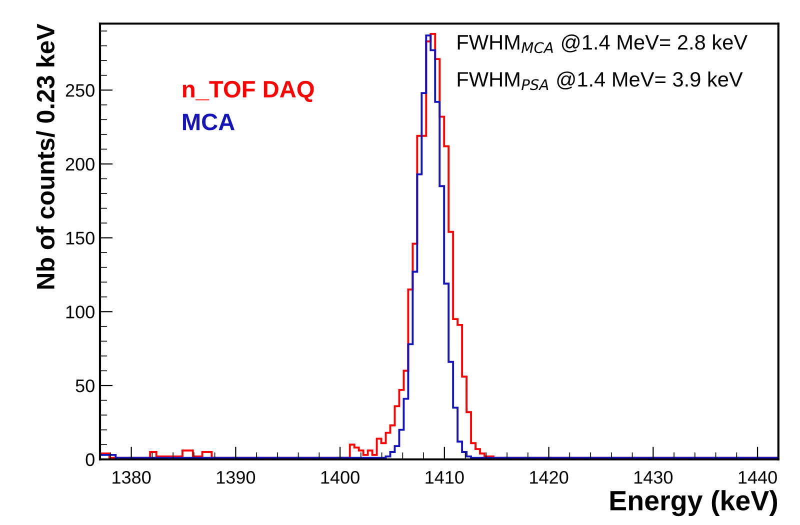 Image resolution: width=800 pixels, height=525 pixels. What do you see at coordinates (653, 477) in the screenshot?
I see `x-tick-label: 1430` at bounding box center [653, 477].